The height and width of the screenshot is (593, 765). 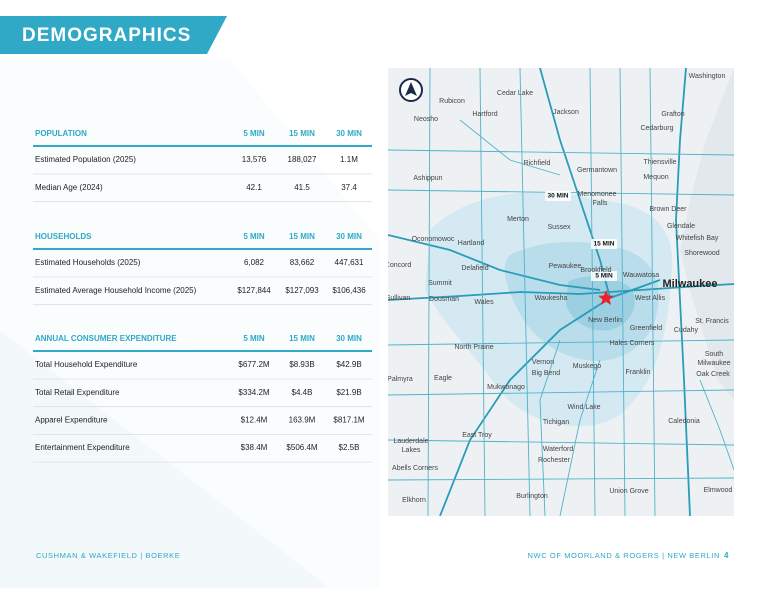 What do you see at coordinates (600, 203) in the screenshot?
I see `map-label: Falls` at bounding box center [600, 203].